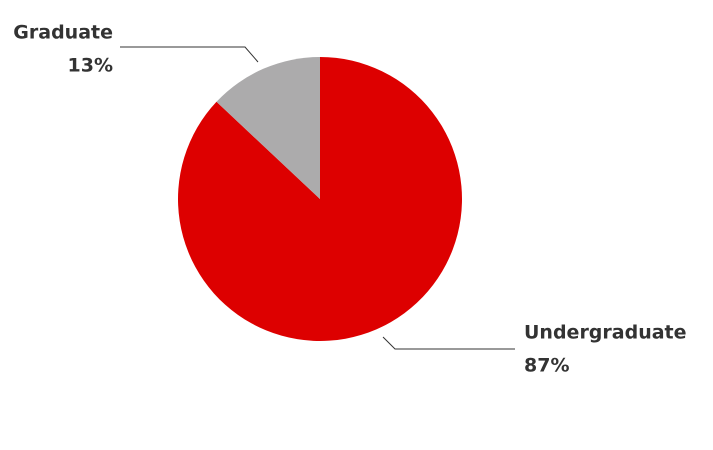  I want to click on slice-label: Undergraduate, so click(605, 333).